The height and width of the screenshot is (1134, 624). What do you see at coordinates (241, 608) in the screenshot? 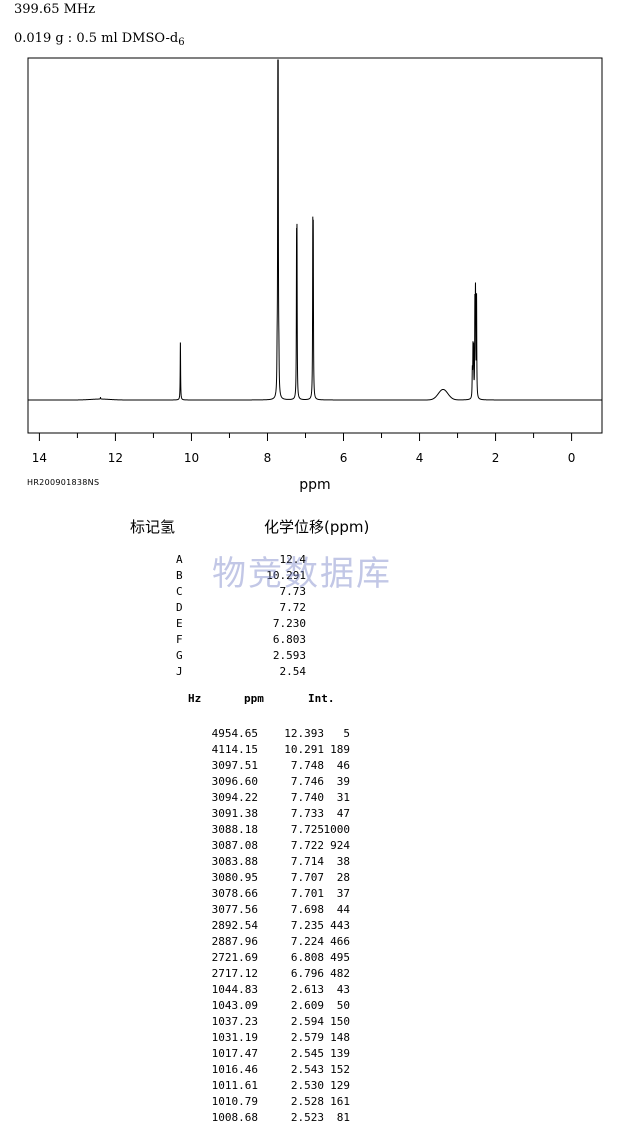
I see `assignment-row: D 7.72` at bounding box center [241, 608].